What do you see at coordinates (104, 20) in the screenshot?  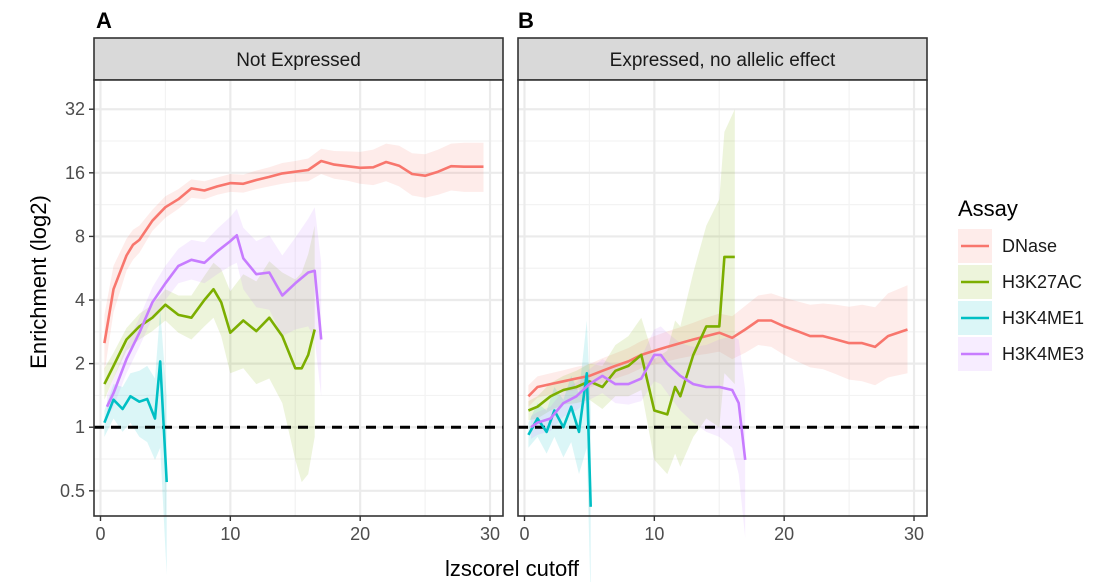 I see `panel-letter: A` at bounding box center [104, 20].